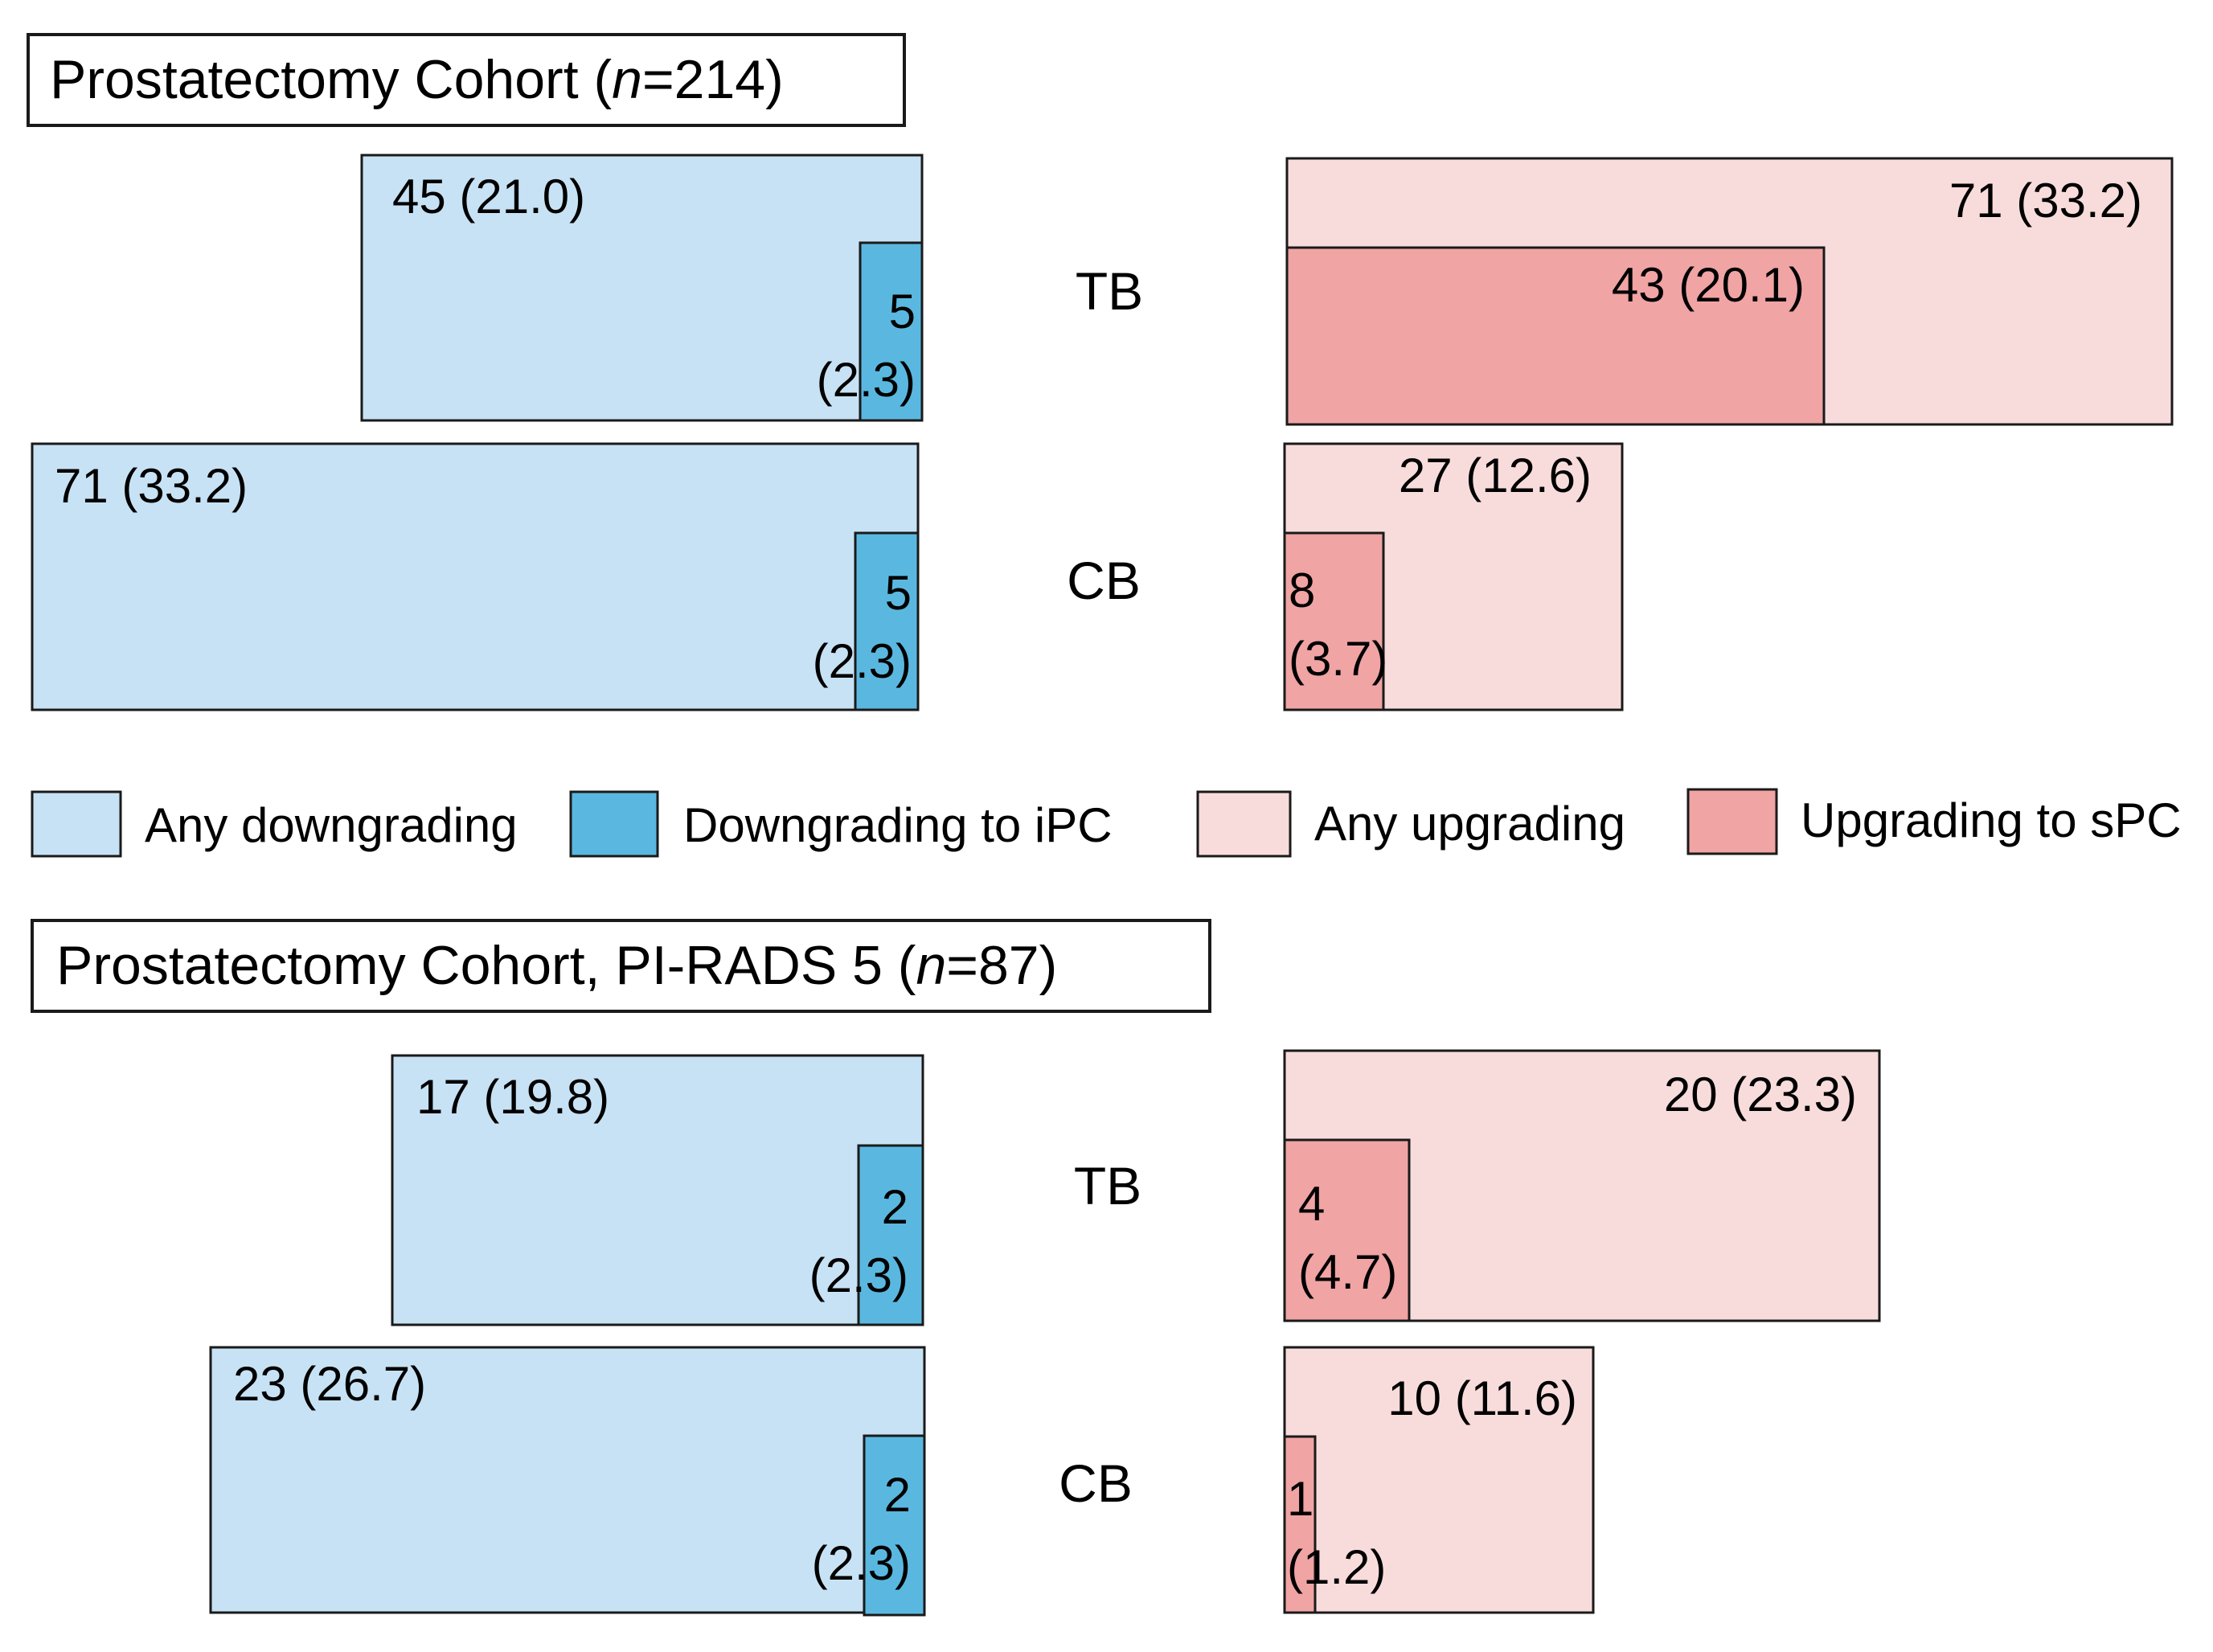 This screenshot has height=1652, width=2213. I want to click on value-any-upgrading: 20 (23.3), so click(1760, 1094).